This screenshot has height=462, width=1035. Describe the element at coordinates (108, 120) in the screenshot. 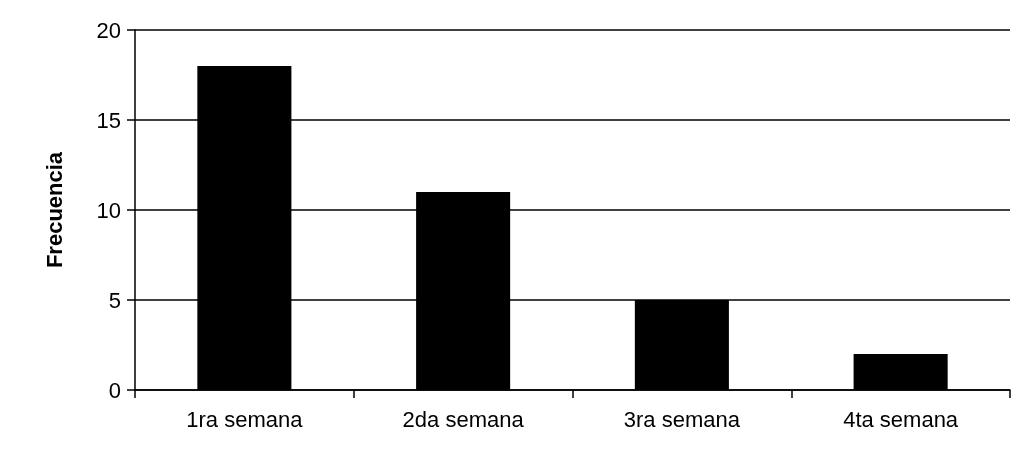

I see `y-tick-label: 15` at that location.